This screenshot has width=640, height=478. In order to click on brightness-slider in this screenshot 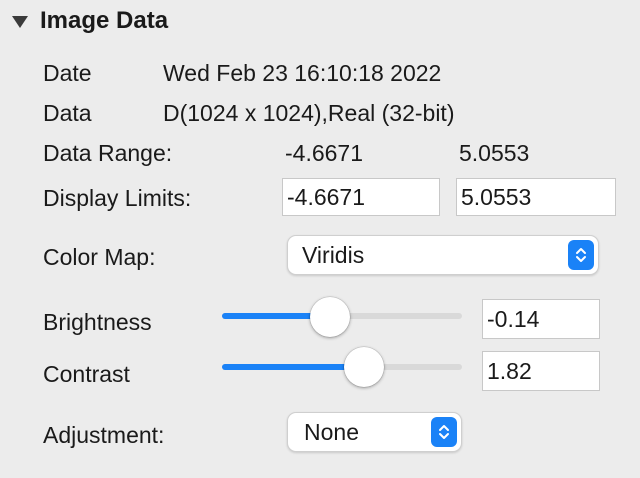, I will do `click(342, 318)`.